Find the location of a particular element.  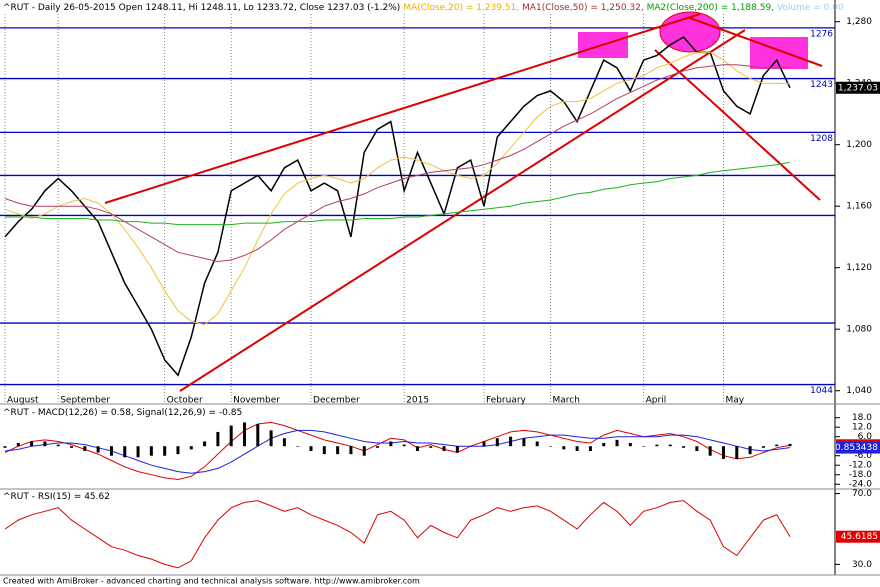

y-tick-label: 6.0 is located at coordinates (865, 437).